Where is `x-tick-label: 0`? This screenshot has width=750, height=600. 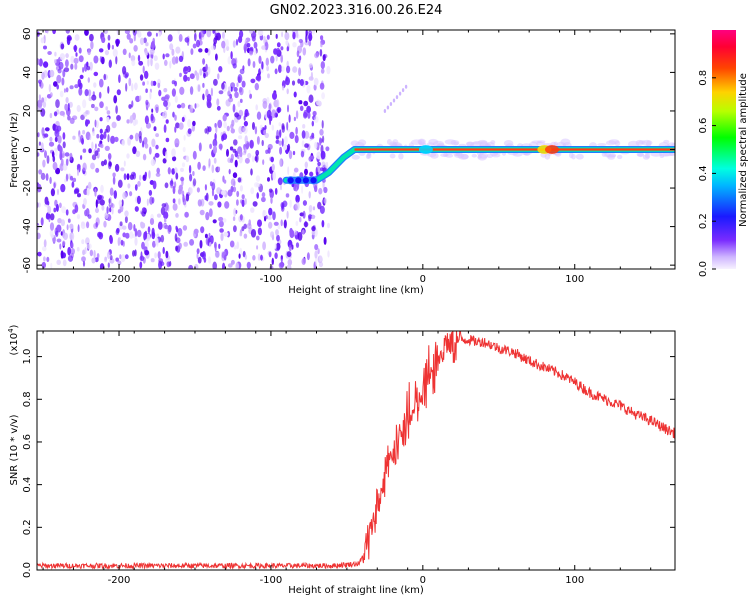 x-tick-label: 0 is located at coordinates (423, 279).